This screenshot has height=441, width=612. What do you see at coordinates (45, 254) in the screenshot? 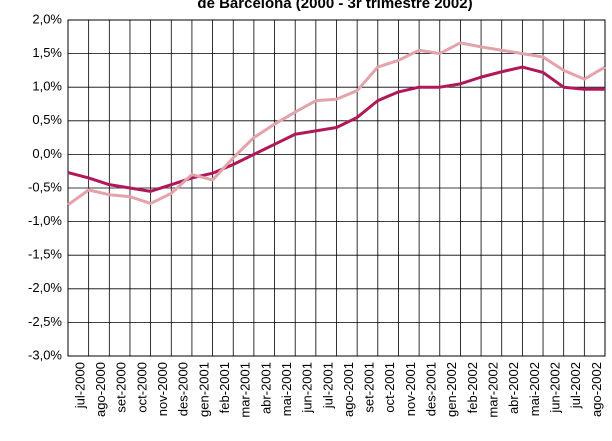
I see `y-tick-label: -1,5%` at bounding box center [45, 254].